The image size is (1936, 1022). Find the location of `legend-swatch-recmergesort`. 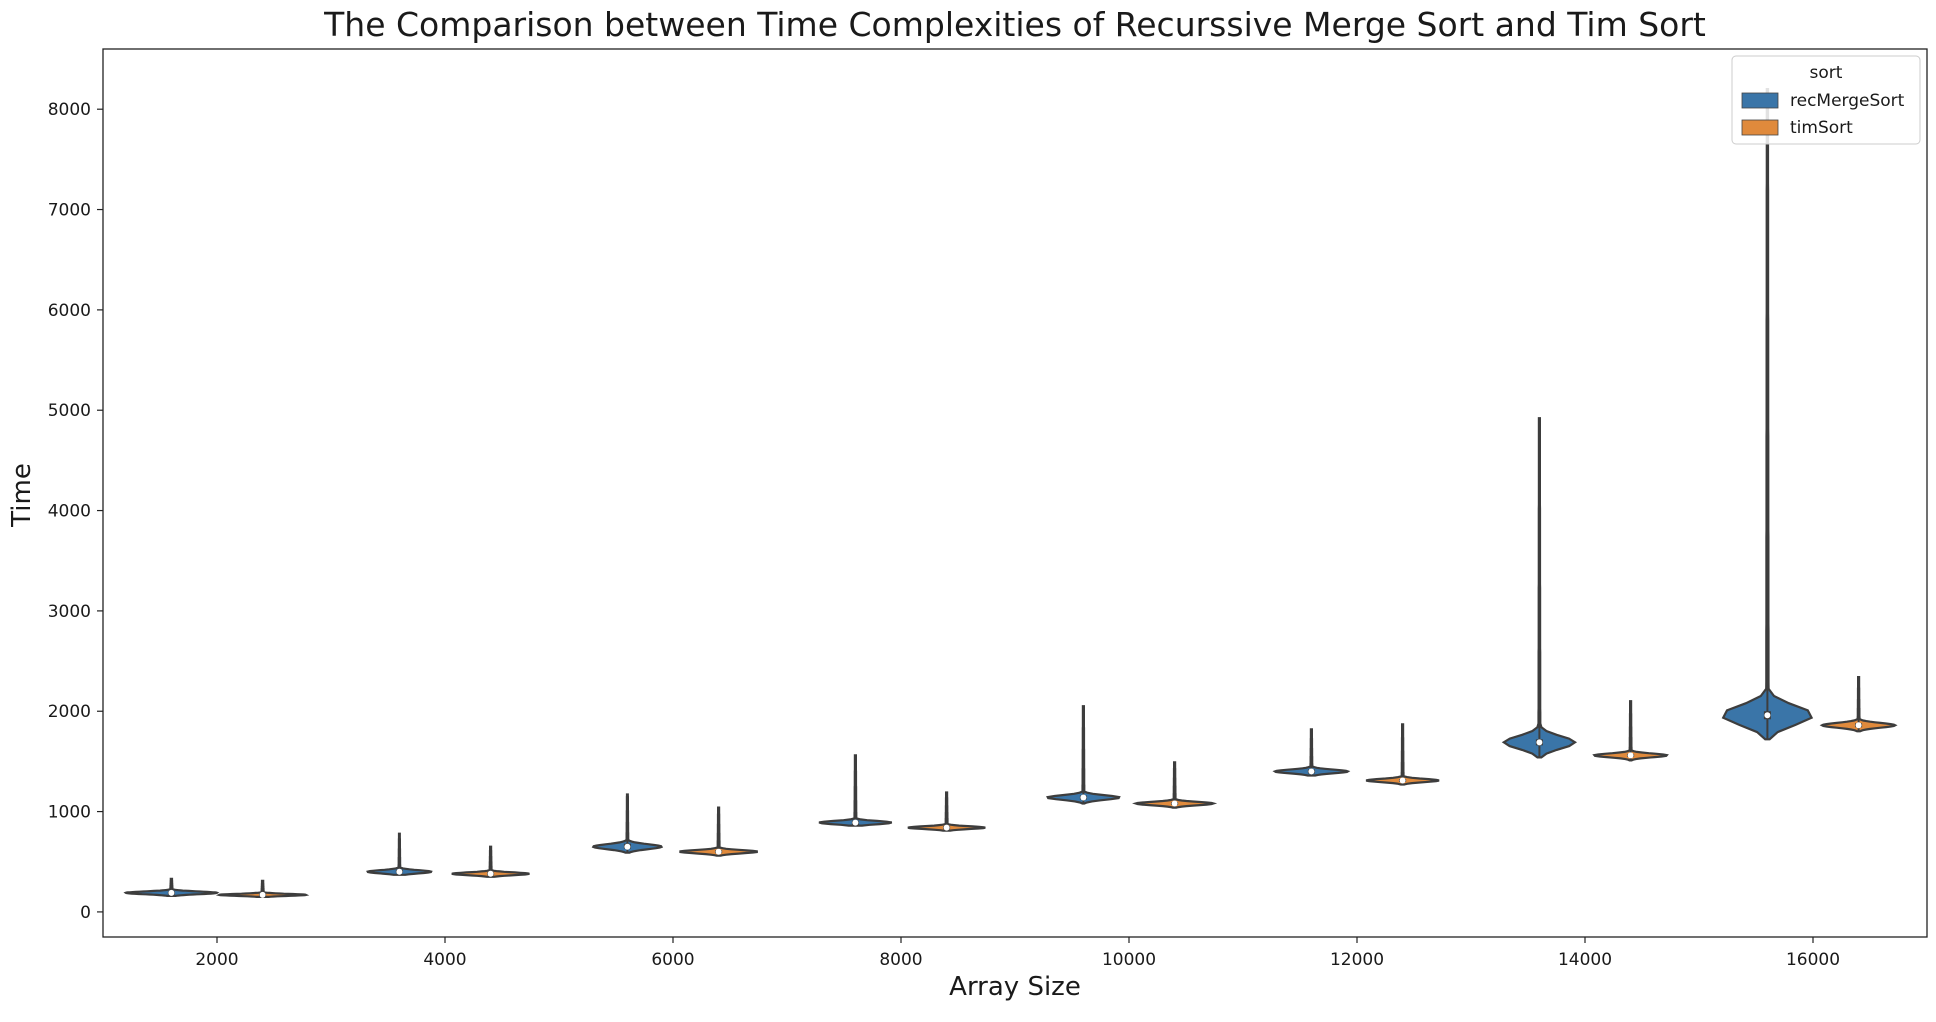

legend-swatch-recmergesort is located at coordinates (1760, 100).